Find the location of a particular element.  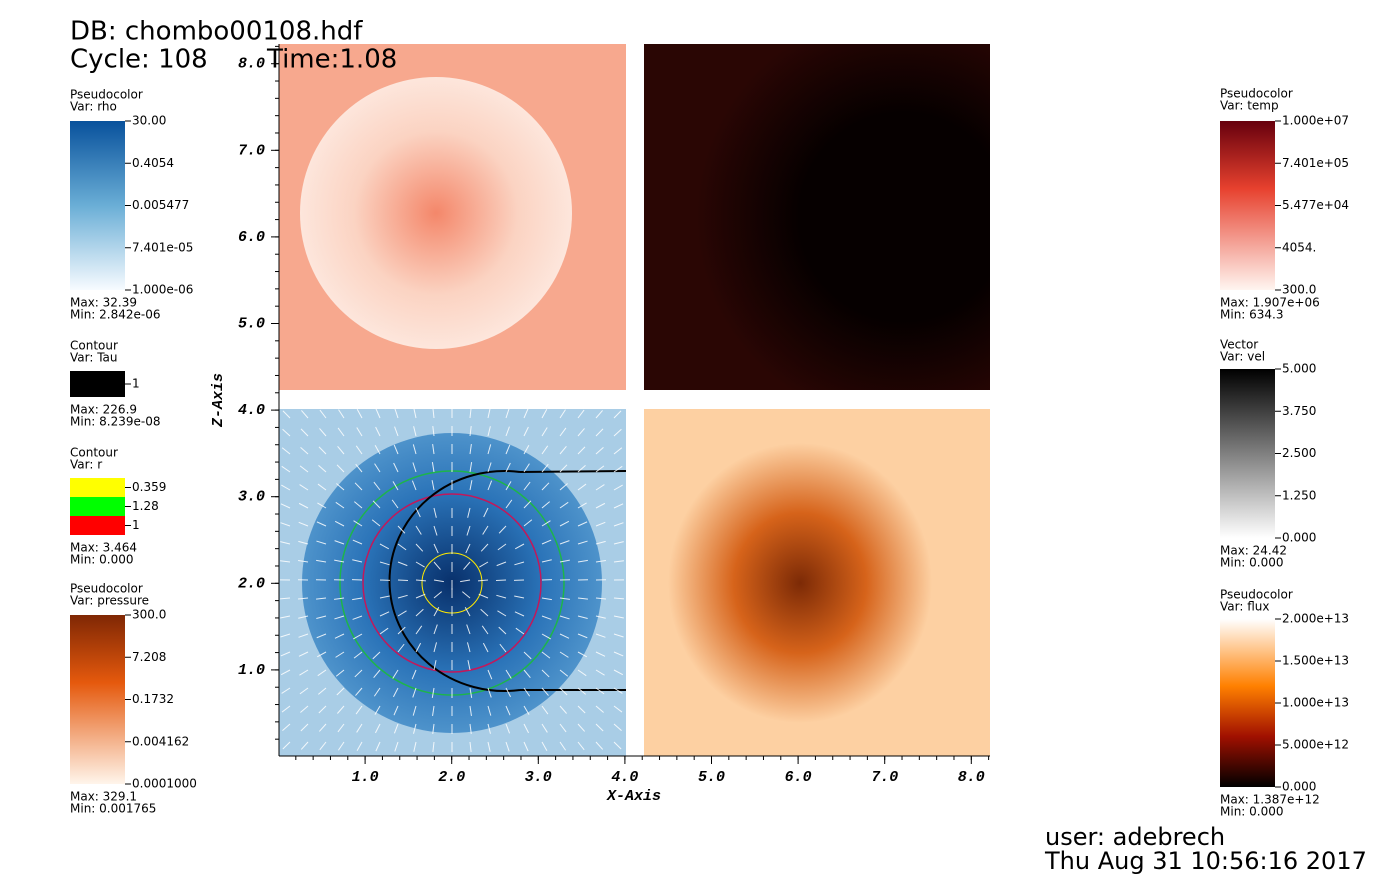

legend-tick-label: 5.000 is located at coordinates (1299, 369).